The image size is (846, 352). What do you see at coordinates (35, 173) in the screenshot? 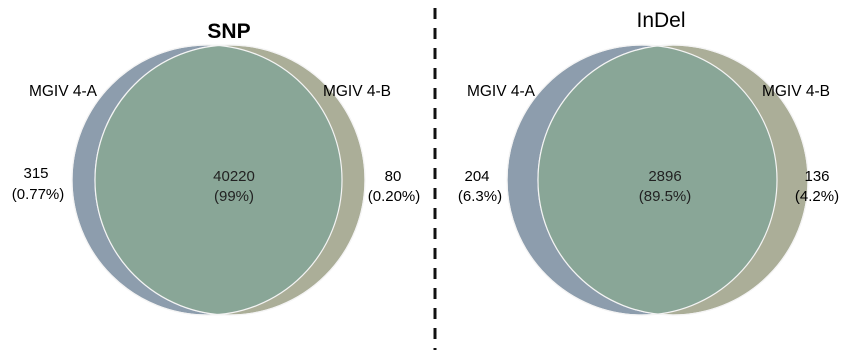
I see `snp-only-a-count: 315` at bounding box center [35, 173].